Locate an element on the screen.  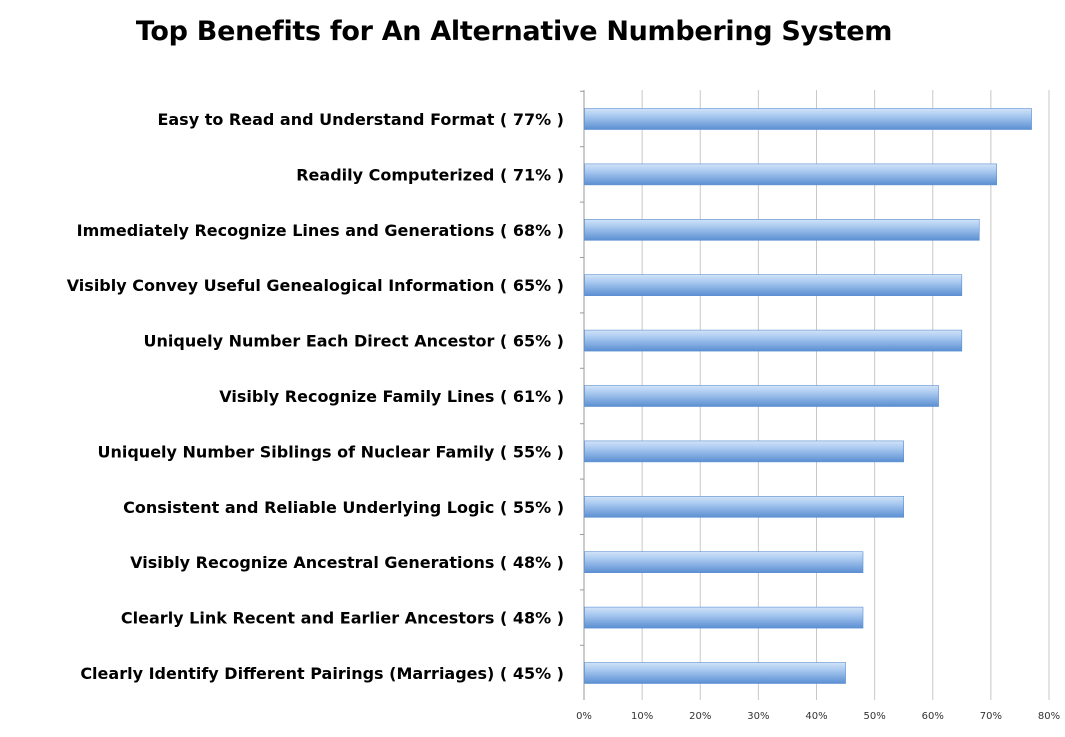
x-tick-label: 20% is located at coordinates (700, 716).